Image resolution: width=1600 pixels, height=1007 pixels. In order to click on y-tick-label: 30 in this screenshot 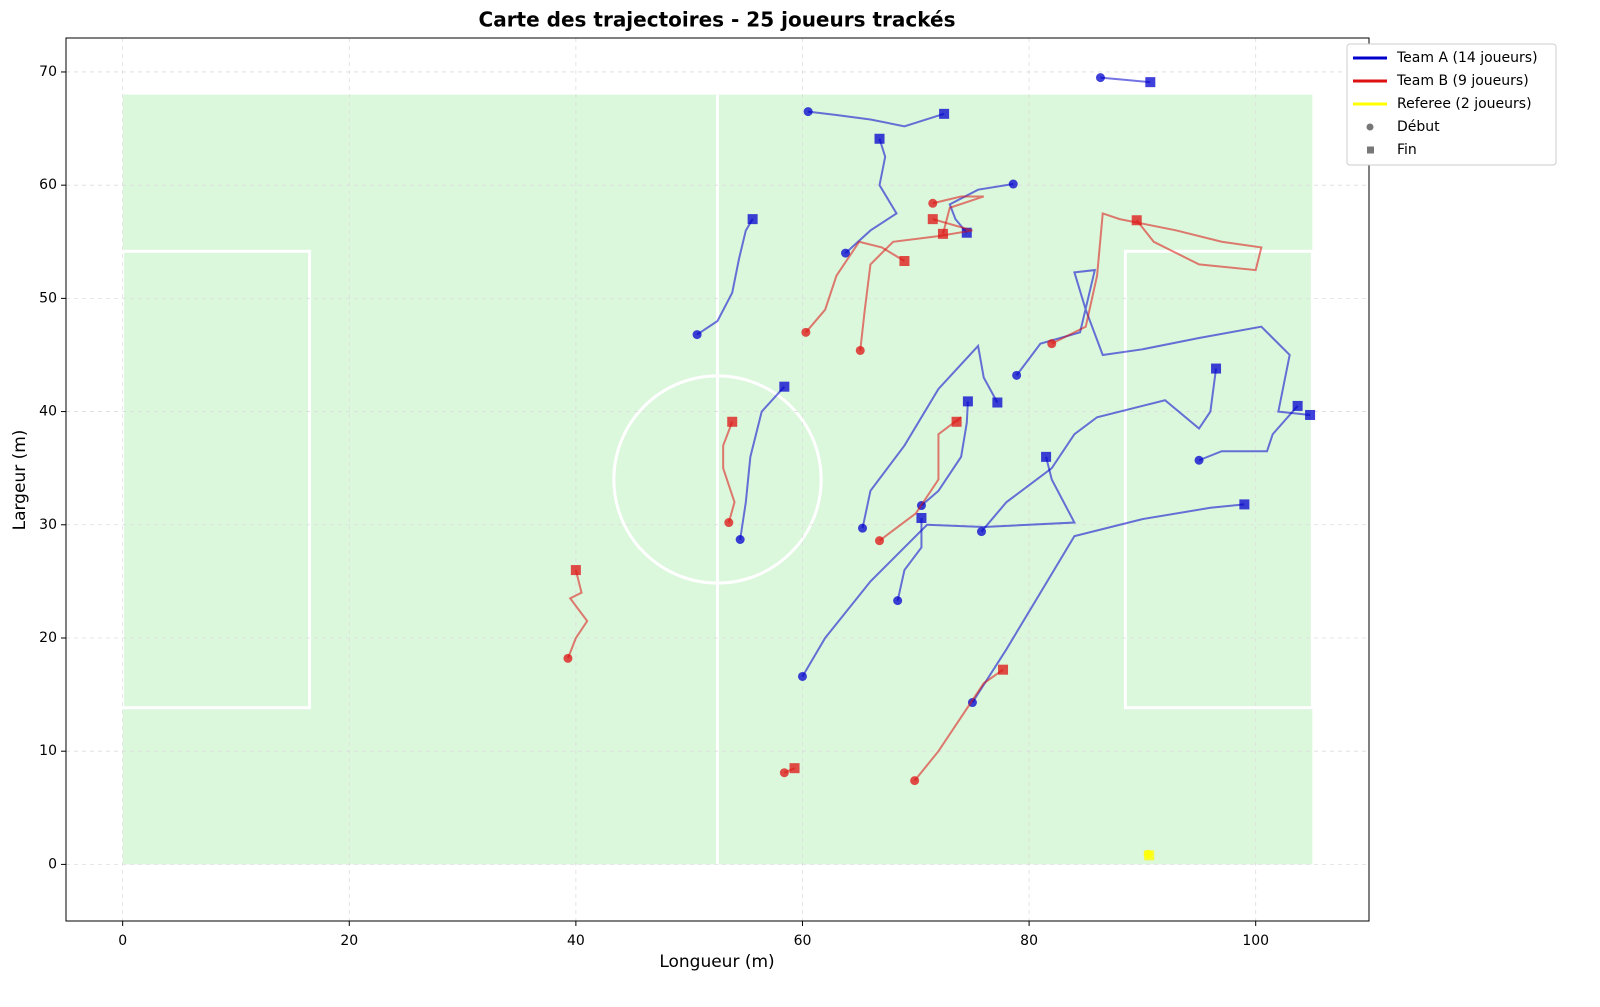, I will do `click(48, 525)`.